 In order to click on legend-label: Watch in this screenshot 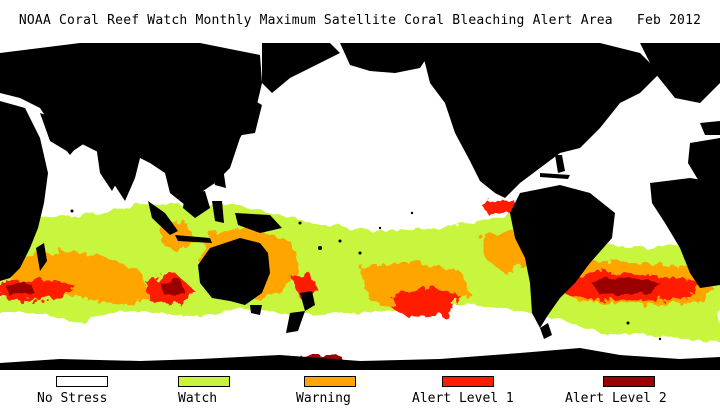, I will do `click(198, 398)`.